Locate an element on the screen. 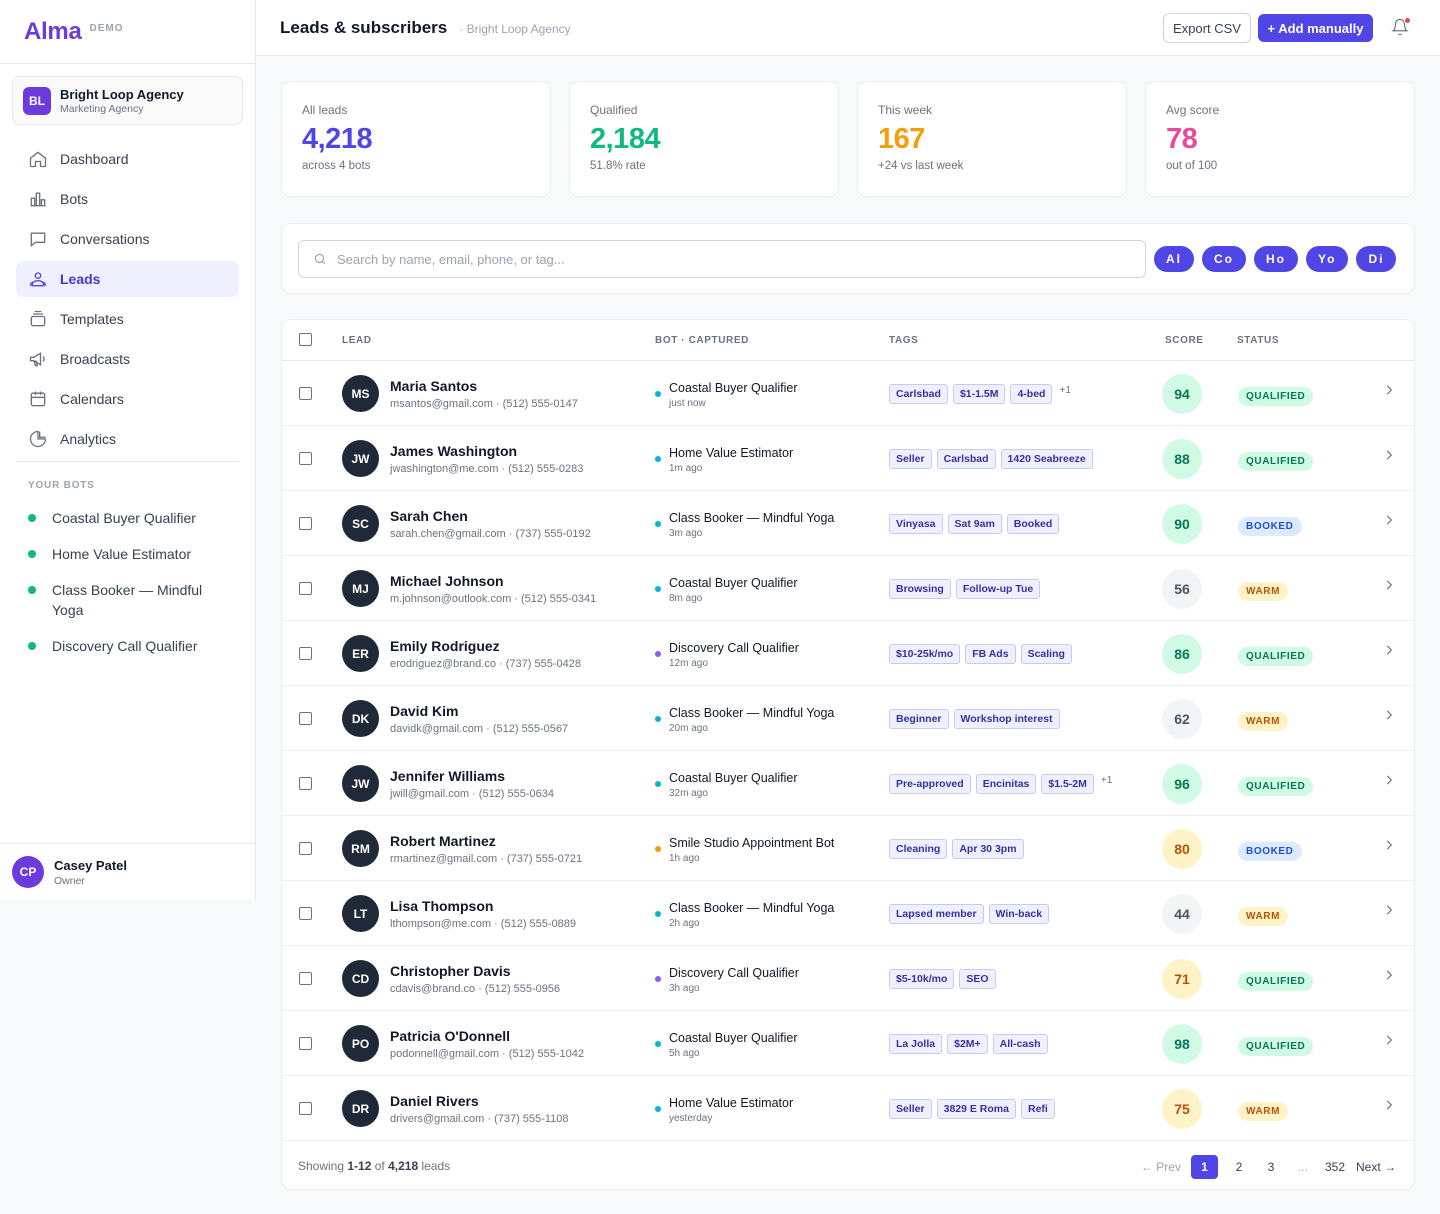  lead-name: Maria Santos is located at coordinates (434, 386).